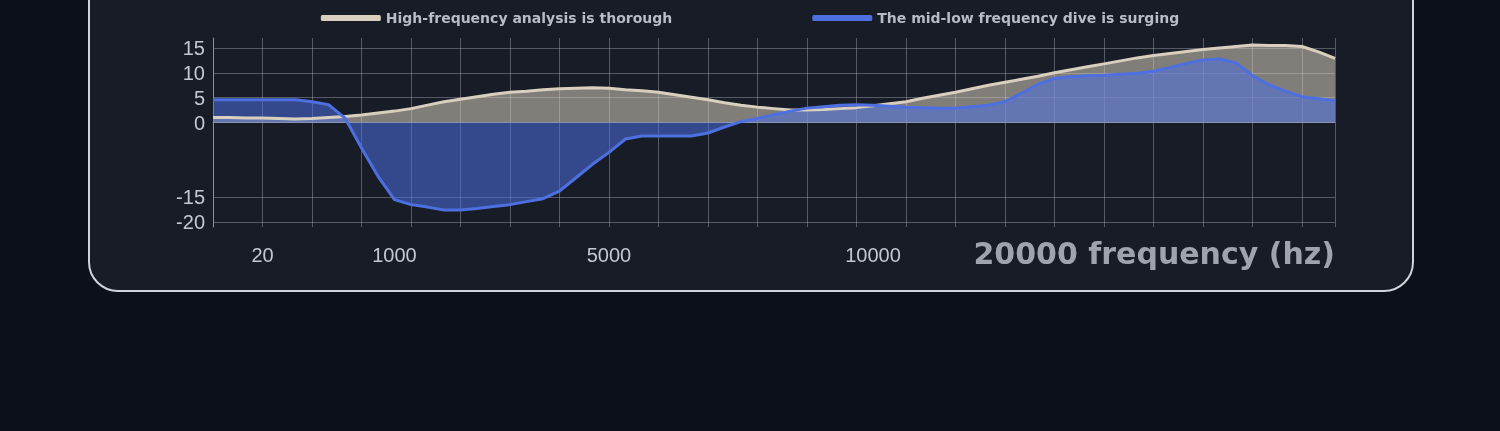 The height and width of the screenshot is (431, 1500). Describe the element at coordinates (529, 18) in the screenshot. I see `legend-label: High-frequency analysis is thorough` at that location.